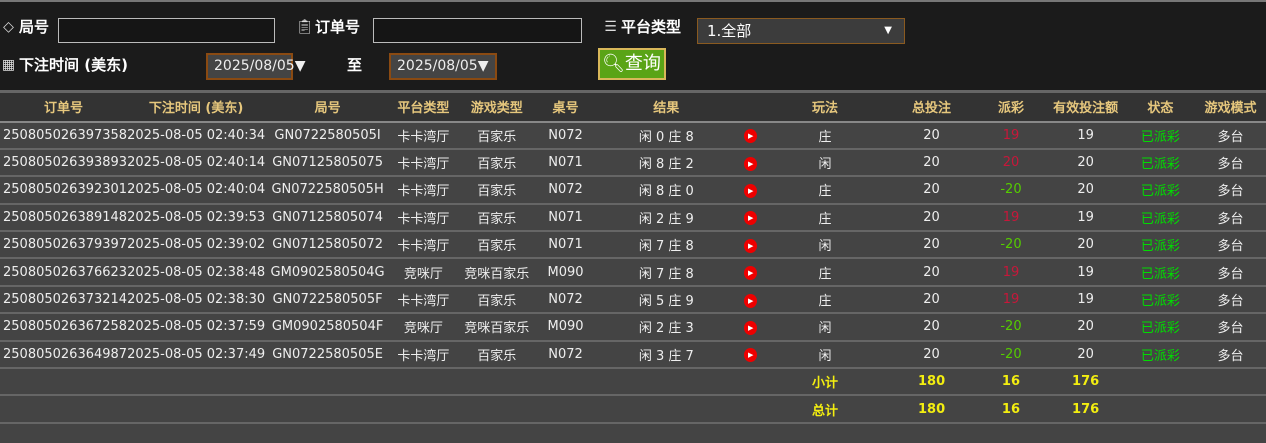  Describe the element at coordinates (196, 300) in the screenshot. I see `bet-time-cell: 2025-08-05 02:38:30` at that location.